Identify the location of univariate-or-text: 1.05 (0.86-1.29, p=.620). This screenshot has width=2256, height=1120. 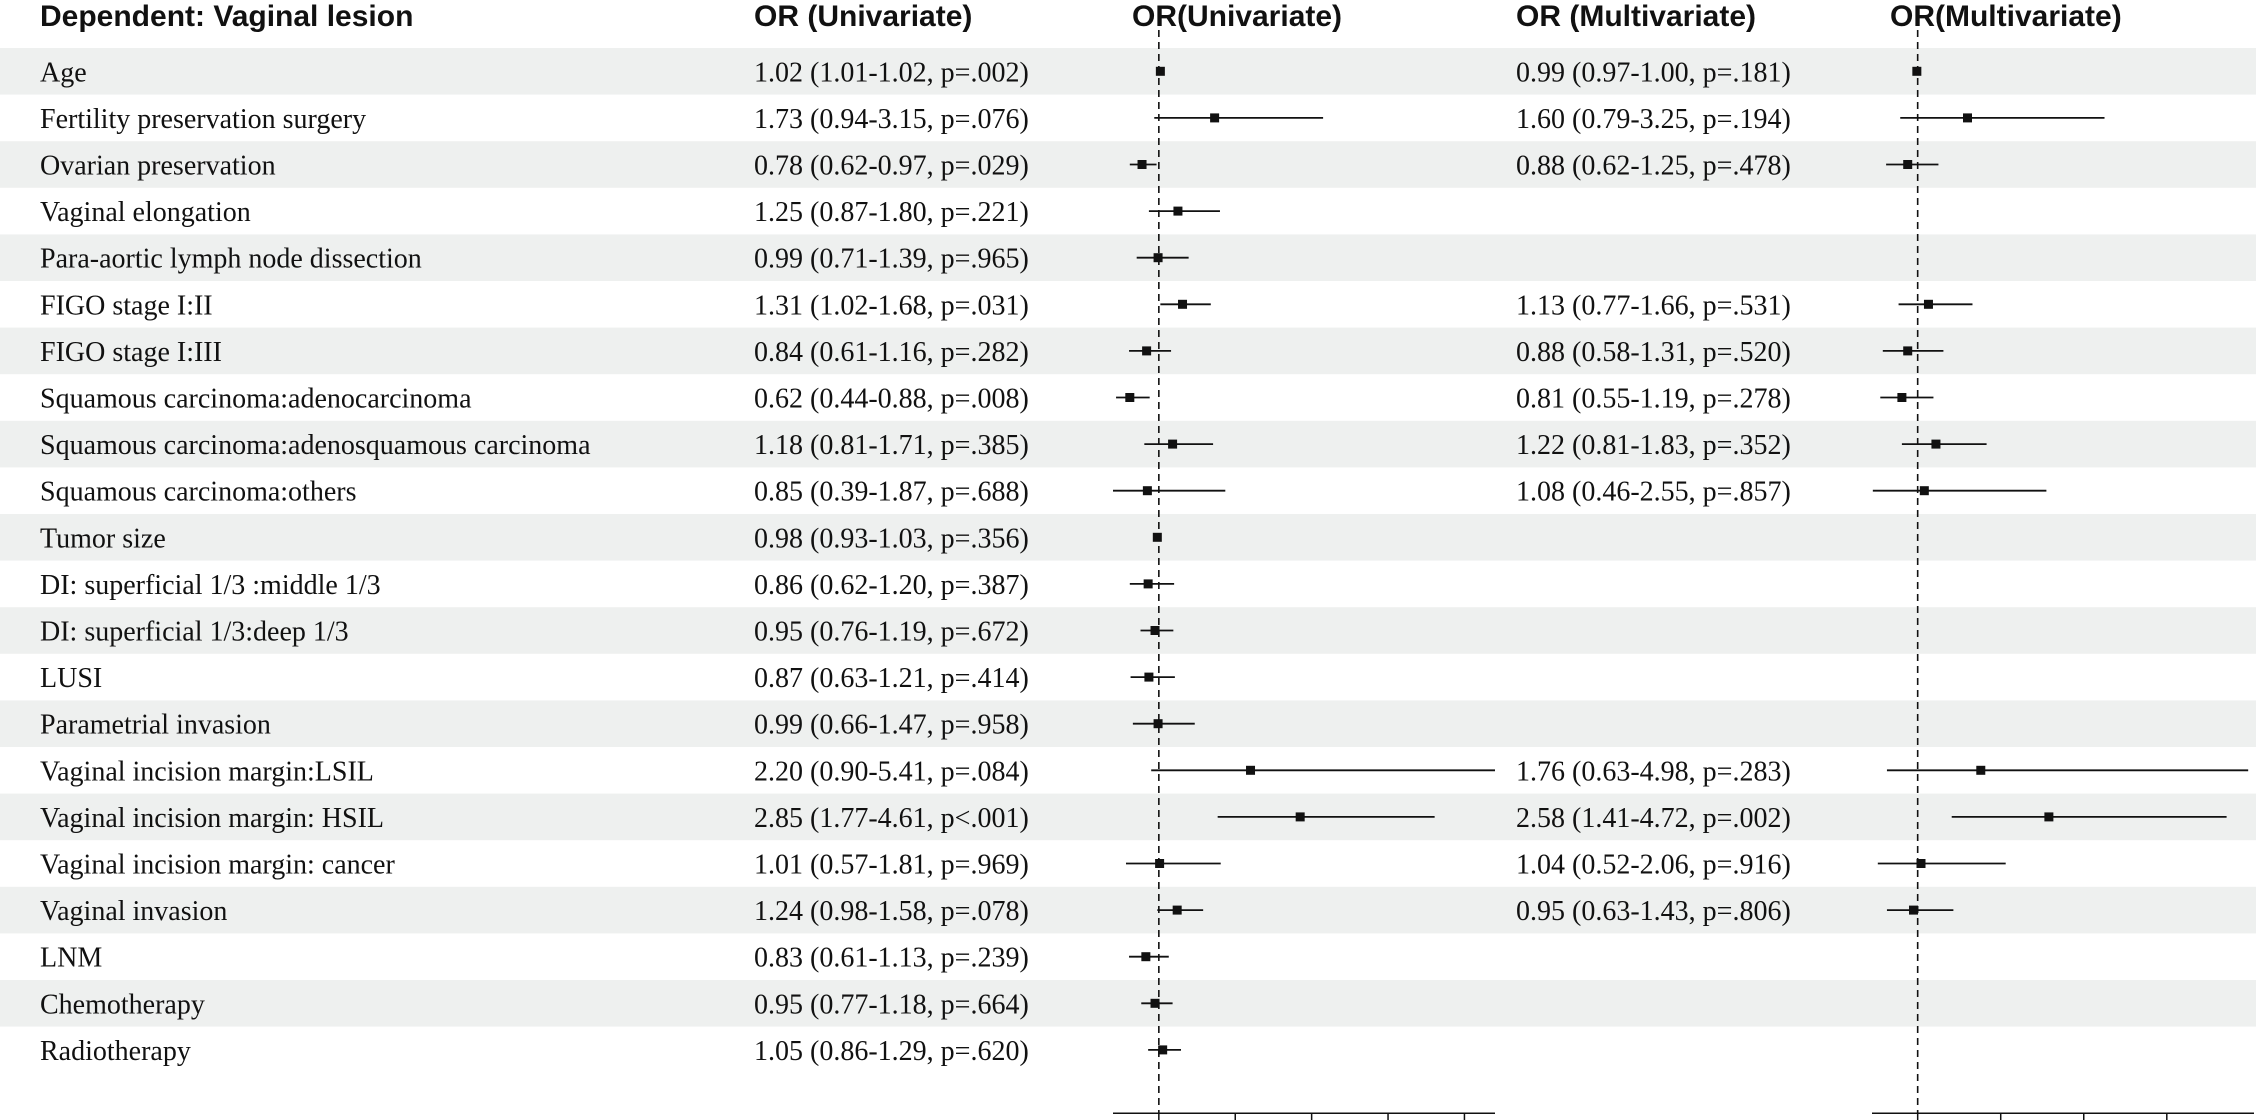
(891, 1051).